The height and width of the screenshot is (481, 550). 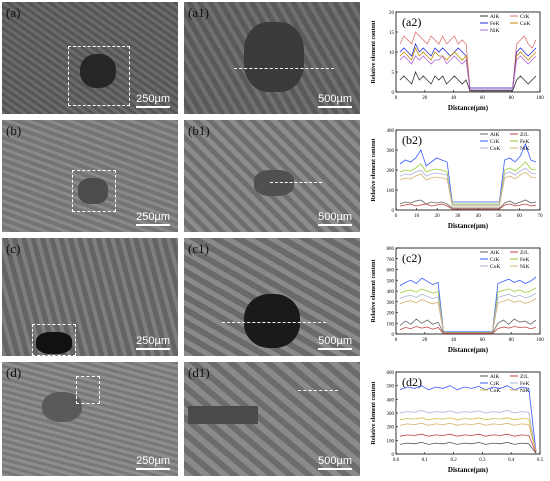 What do you see at coordinates (90, 419) in the screenshot?
I see `sem-image-d: (d) 250µm` at bounding box center [90, 419].